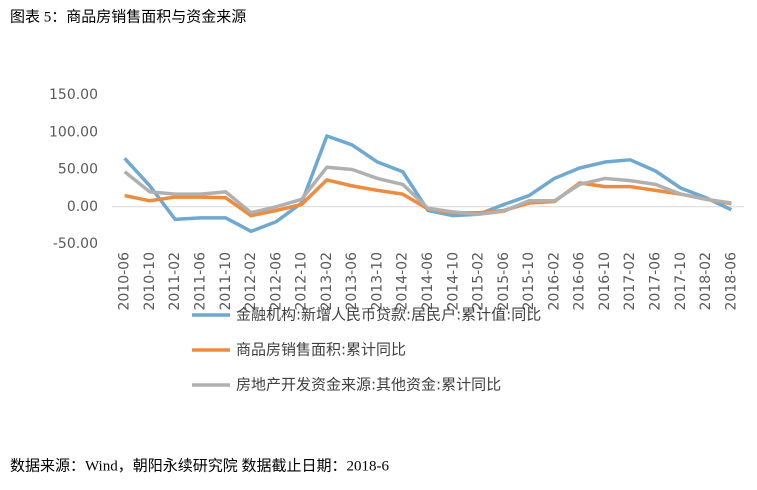  What do you see at coordinates (388, 315) in the screenshot?
I see `legend-label: 金融机构:新增人民币贷款:居民户:累计值:同比` at bounding box center [388, 315].